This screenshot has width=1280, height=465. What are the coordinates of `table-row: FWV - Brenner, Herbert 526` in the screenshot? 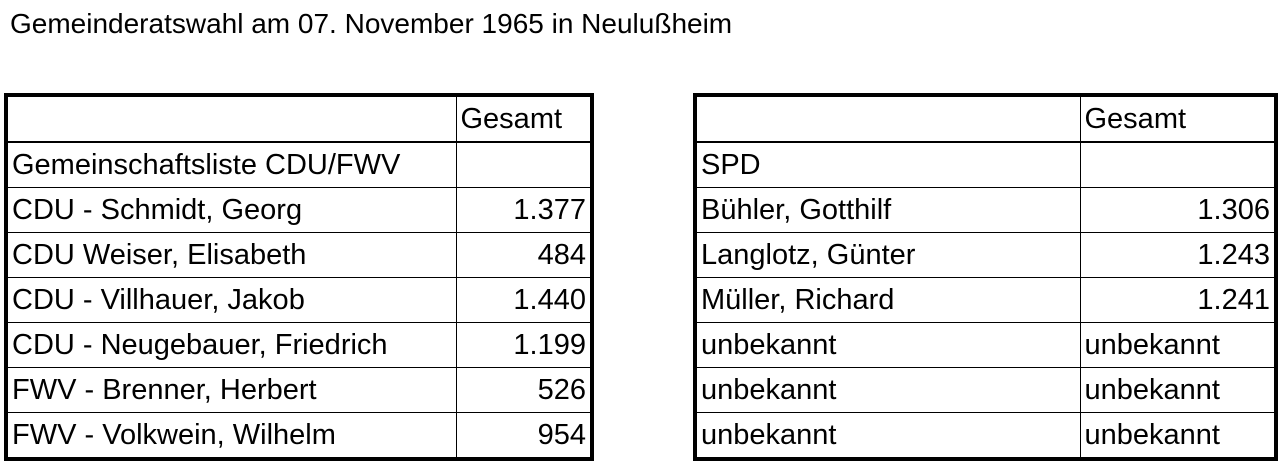 It's located at (299, 390).